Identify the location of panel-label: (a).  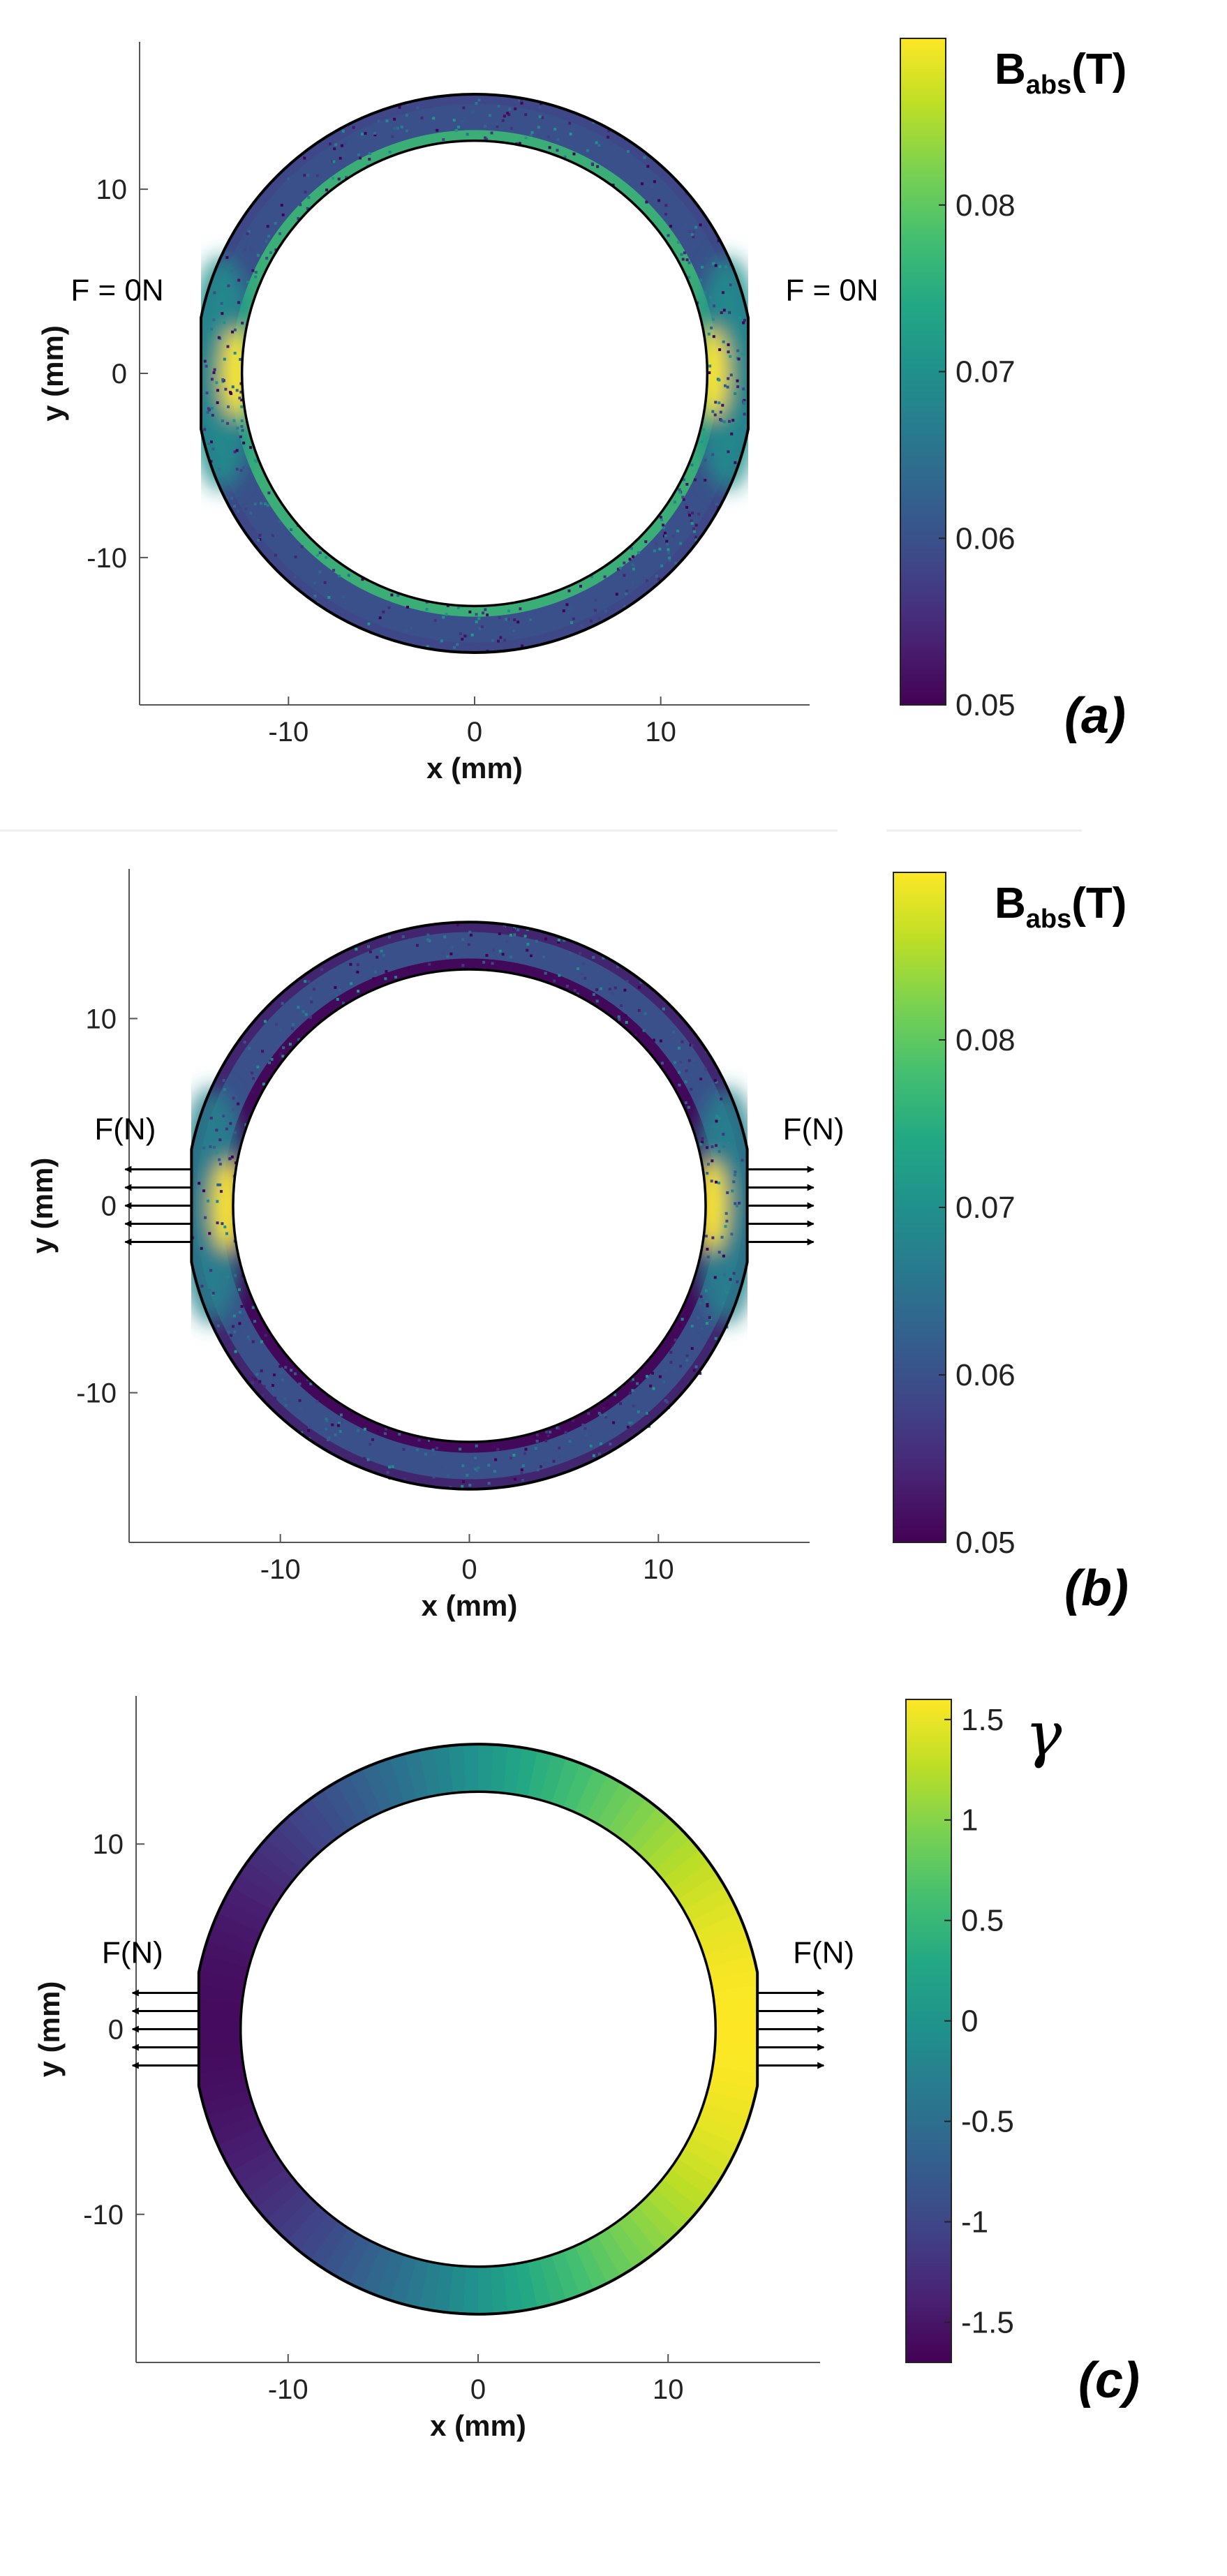
(1095, 716).